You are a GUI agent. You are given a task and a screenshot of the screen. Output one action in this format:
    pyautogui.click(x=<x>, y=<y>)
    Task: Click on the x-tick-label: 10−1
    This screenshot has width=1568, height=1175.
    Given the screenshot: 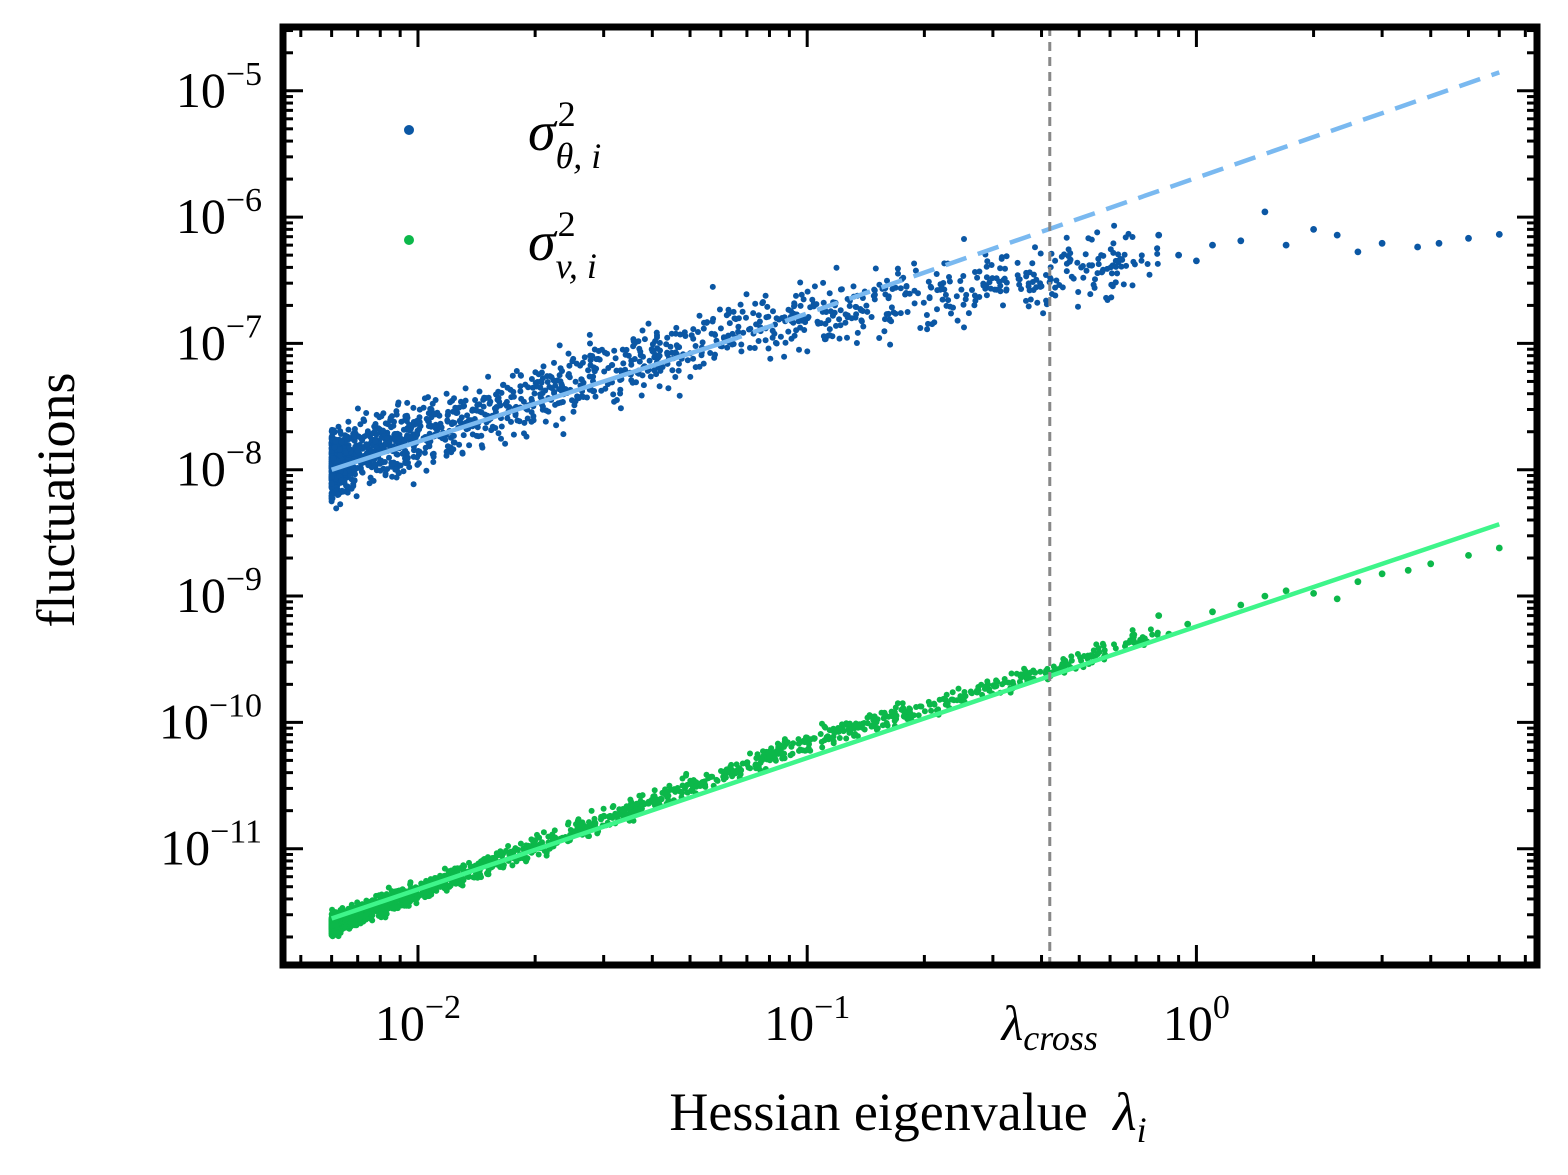 What is the action you would take?
    pyautogui.click(x=807, y=1020)
    